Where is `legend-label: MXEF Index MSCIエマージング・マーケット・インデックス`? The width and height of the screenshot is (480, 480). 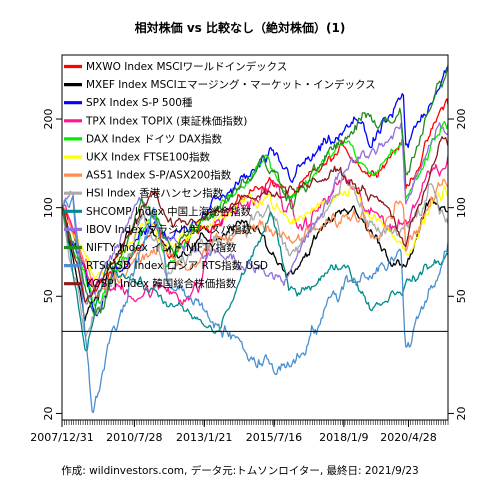 legend-label: MXEF Index MSCIエマージング・マーケット・インデックス is located at coordinates (231, 84).